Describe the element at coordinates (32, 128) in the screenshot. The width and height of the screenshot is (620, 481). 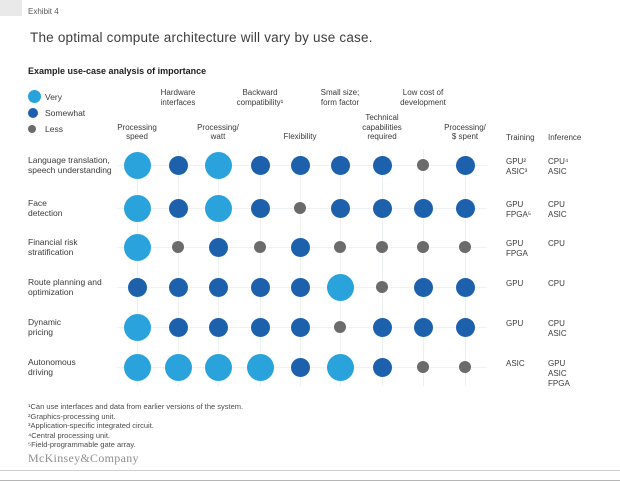
I see `less-dot-icon` at that location.